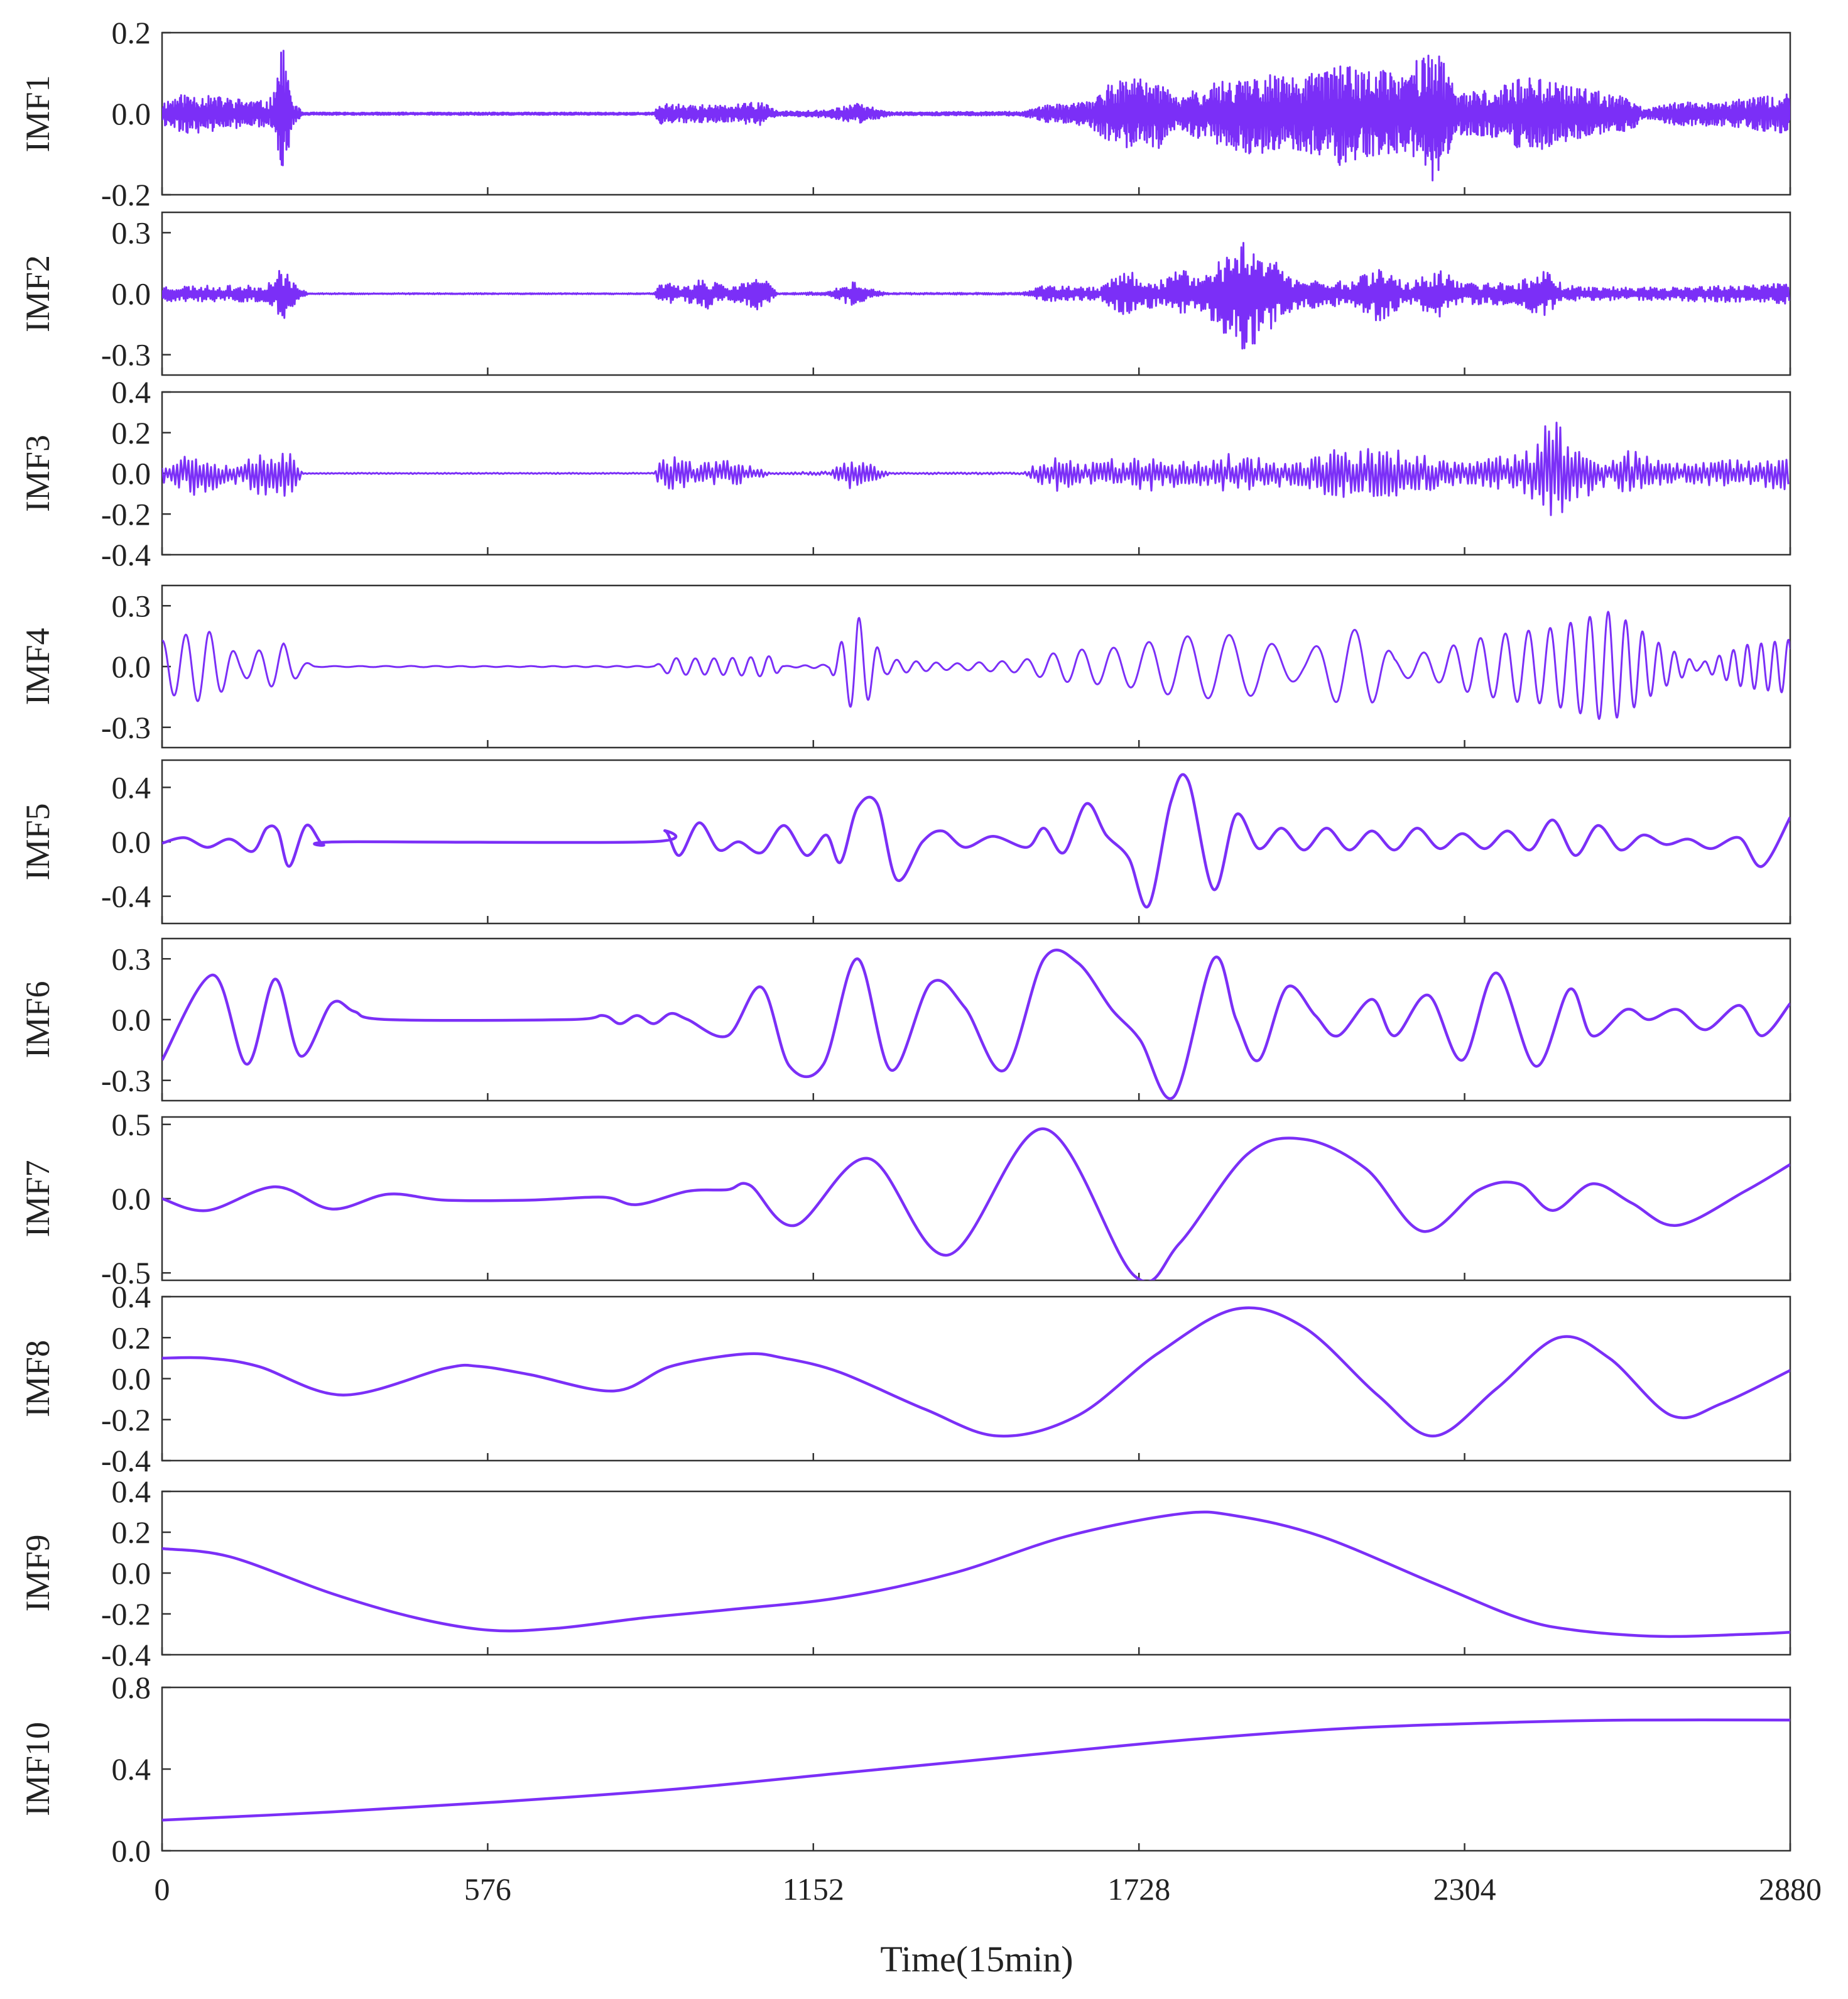 The width and height of the screenshot is (1848, 1999). I want to click on series-line-imf5, so click(976, 841).